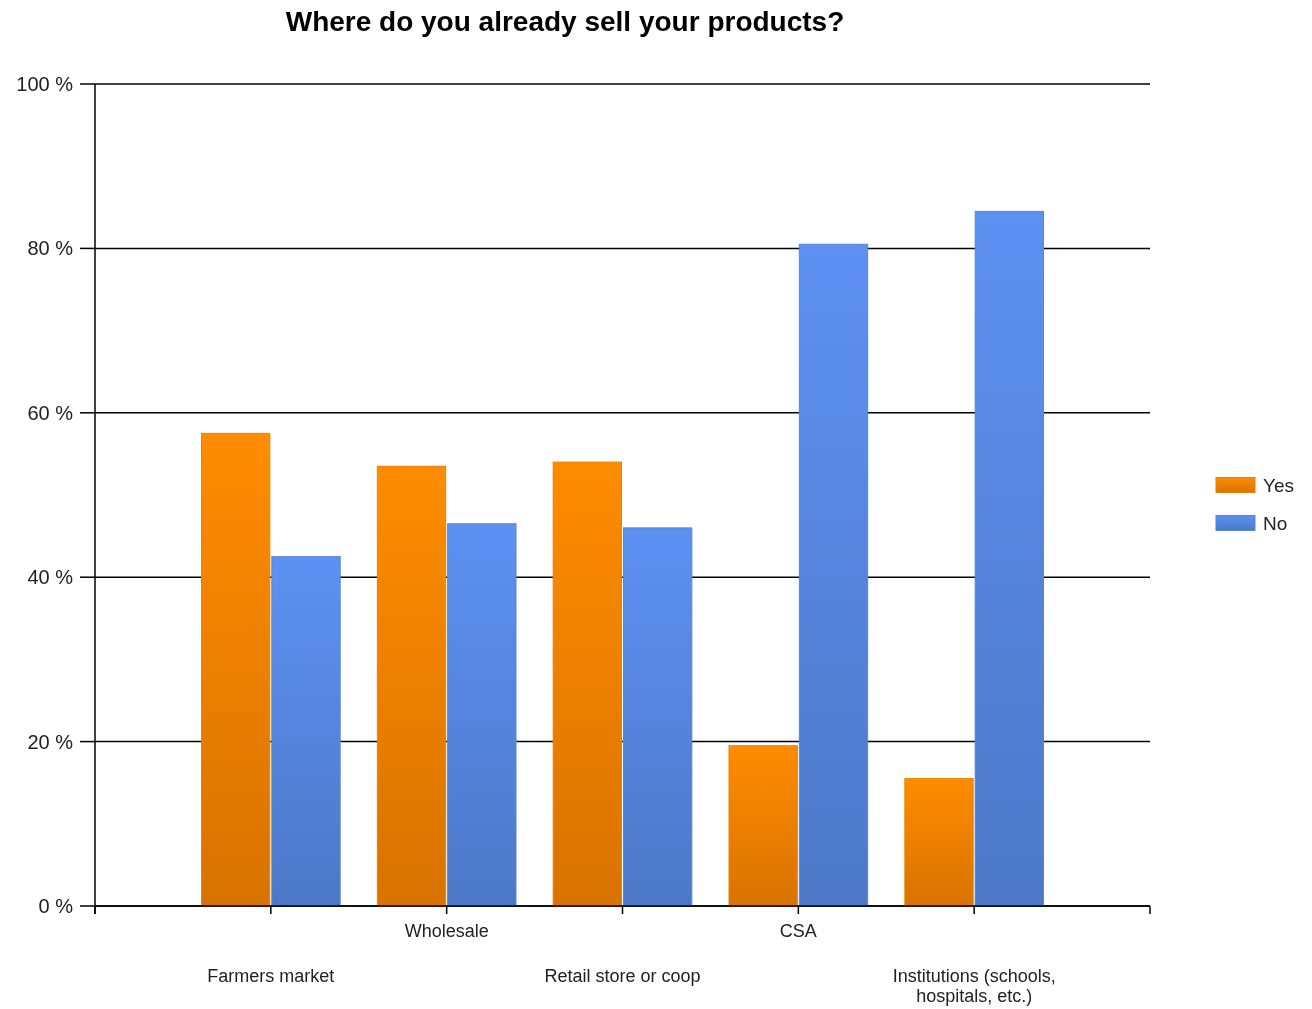 The image size is (1312, 1009). I want to click on y-tick-label: 0 %, so click(56, 906).